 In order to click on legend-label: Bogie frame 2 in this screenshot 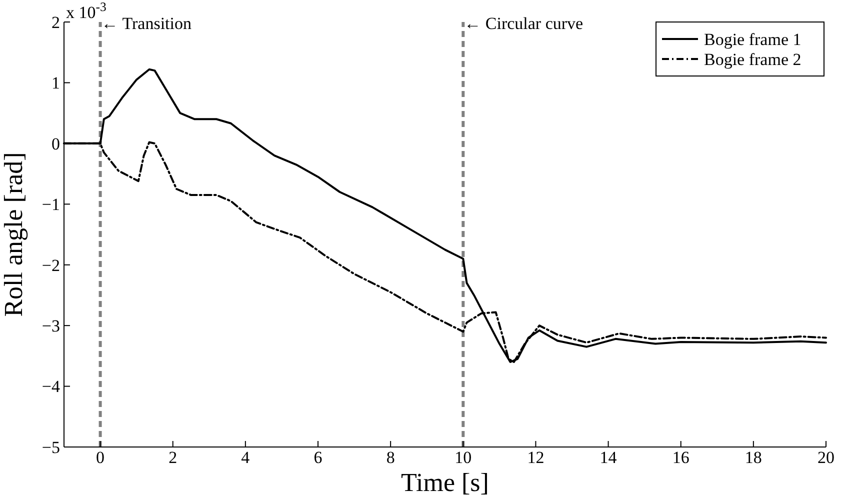, I will do `click(753, 59)`.